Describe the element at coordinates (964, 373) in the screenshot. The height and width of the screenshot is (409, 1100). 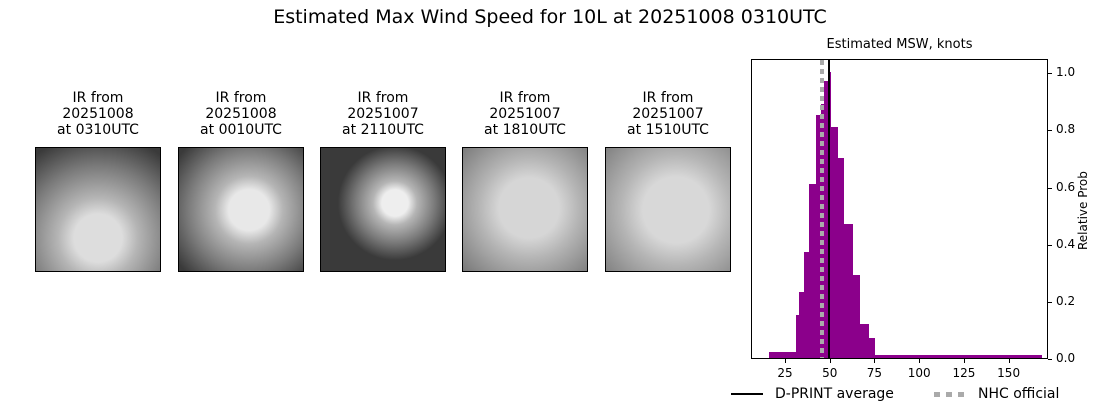
I see `x-tick-label: 125` at that location.